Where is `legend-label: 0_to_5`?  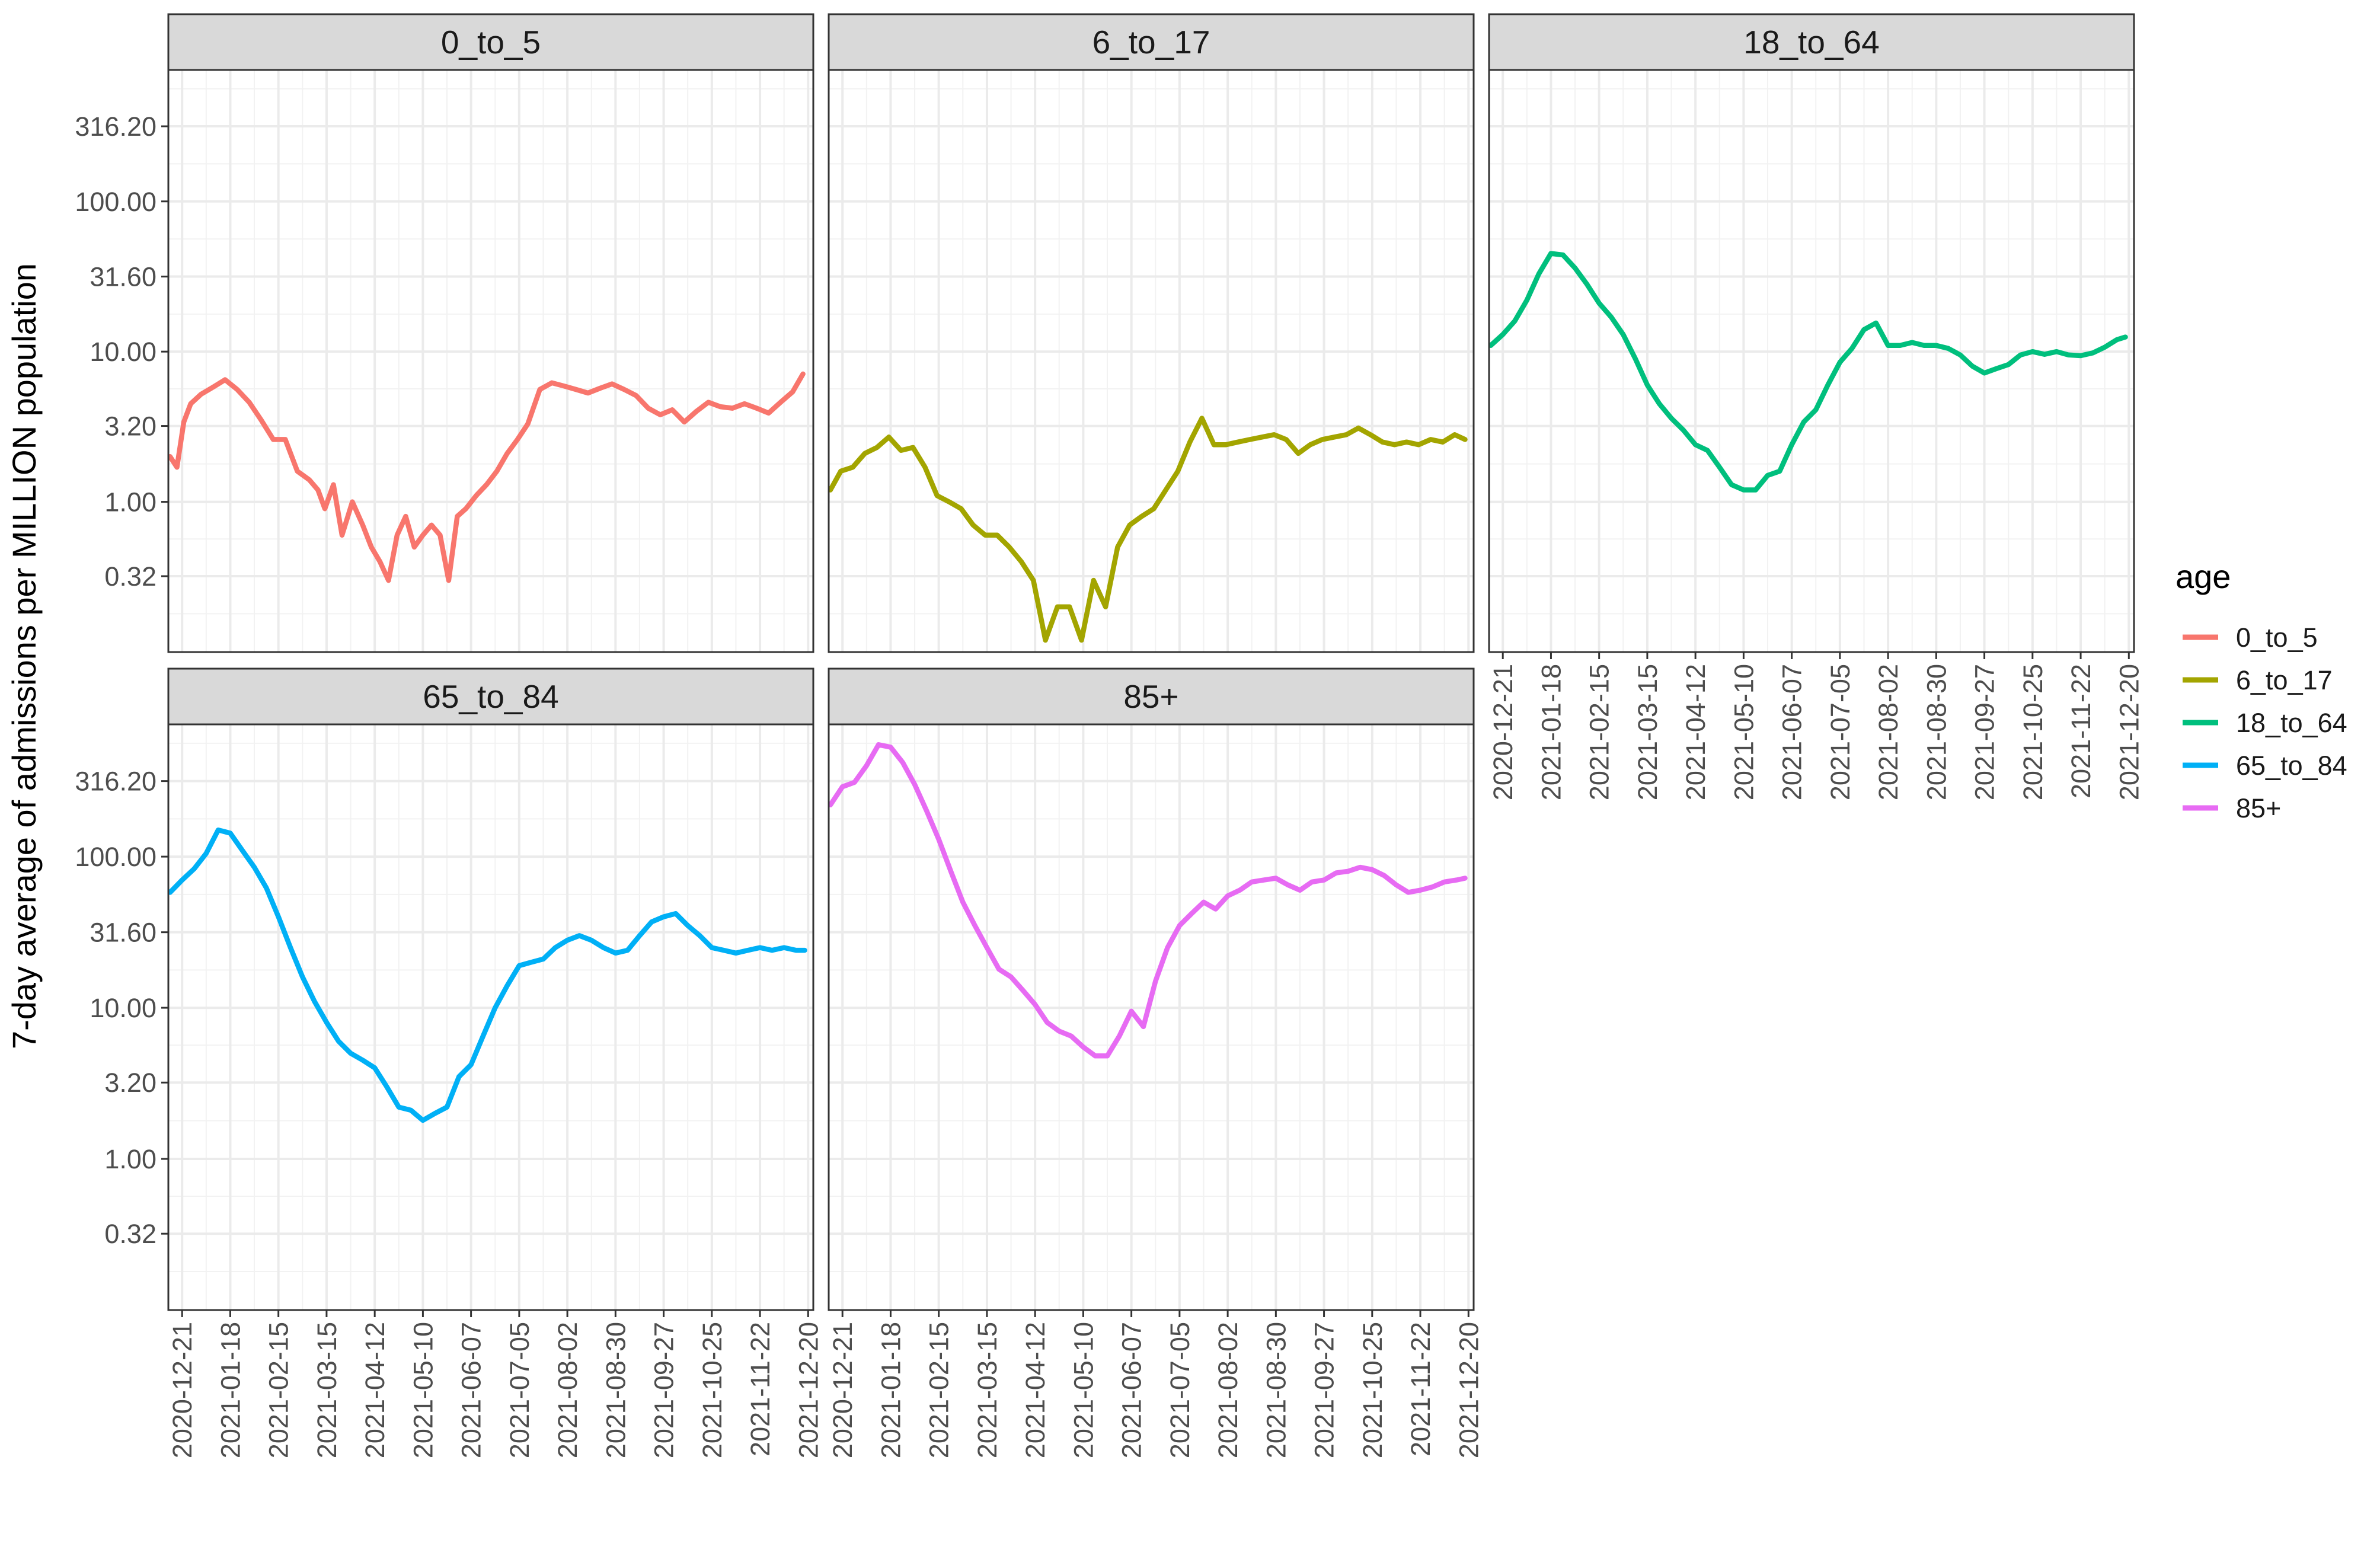 legend-label: 0_to_5 is located at coordinates (2277, 637).